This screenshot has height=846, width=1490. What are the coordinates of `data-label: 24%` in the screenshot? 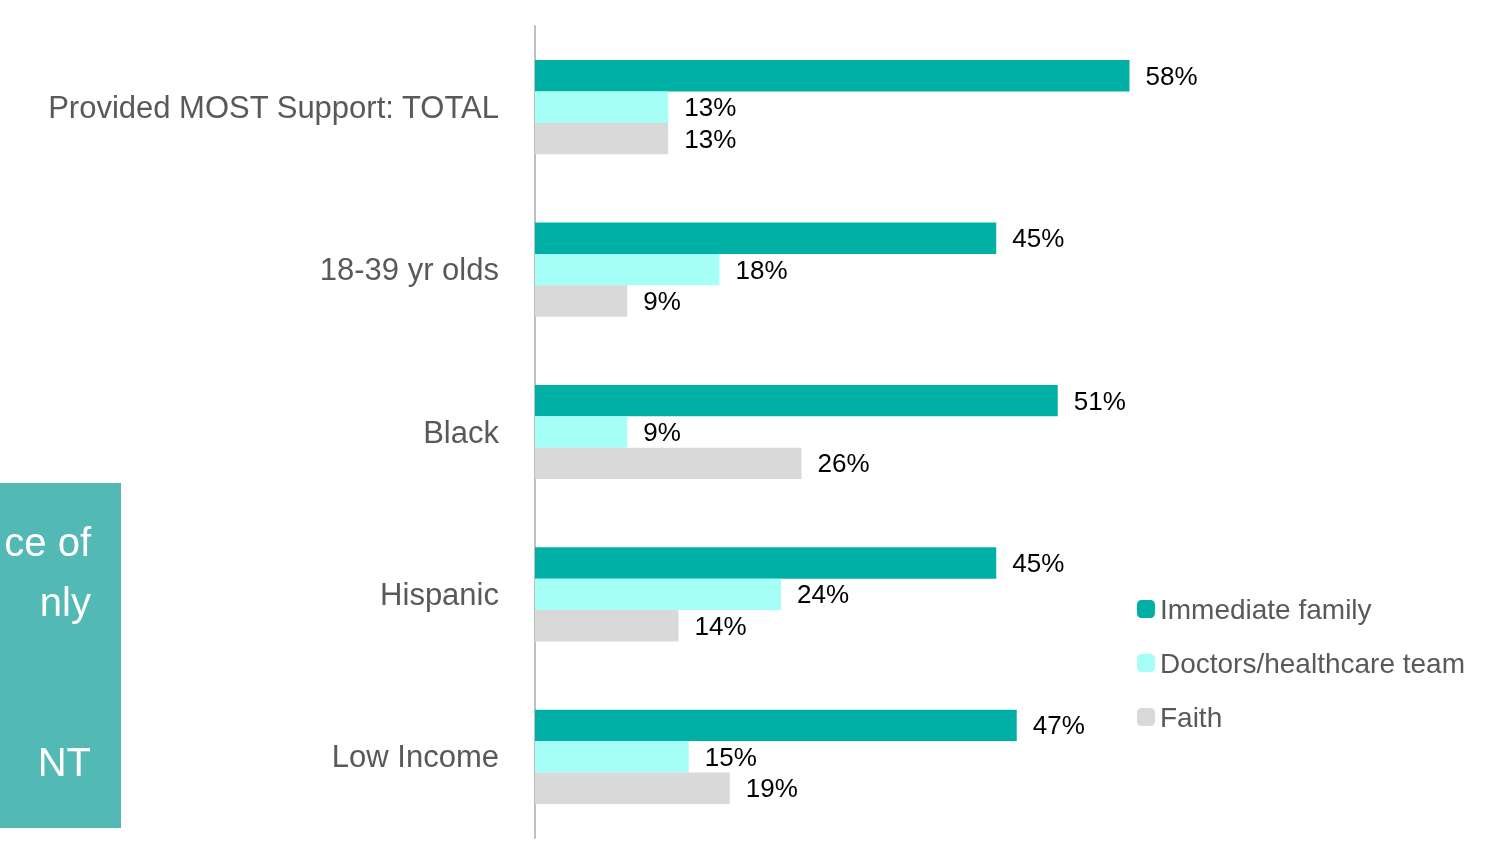 It's located at (823, 594).